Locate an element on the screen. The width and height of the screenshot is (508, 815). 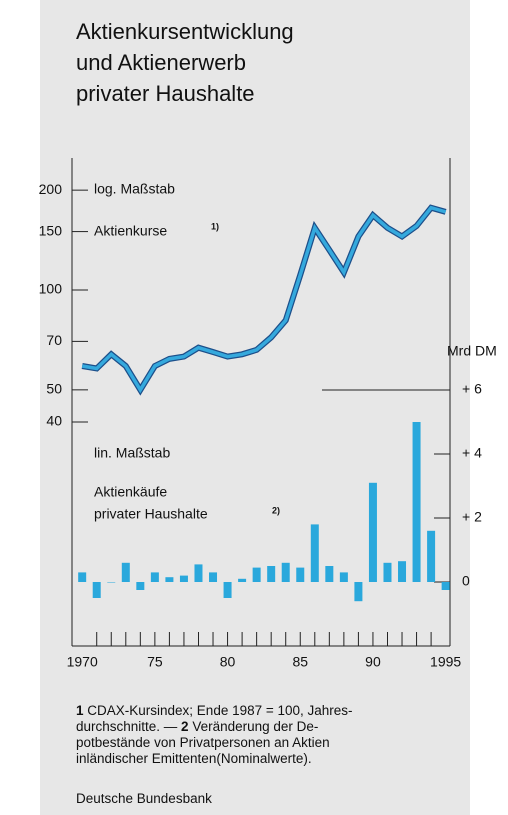
y2-tick-label: 0 is located at coordinates (466, 581).